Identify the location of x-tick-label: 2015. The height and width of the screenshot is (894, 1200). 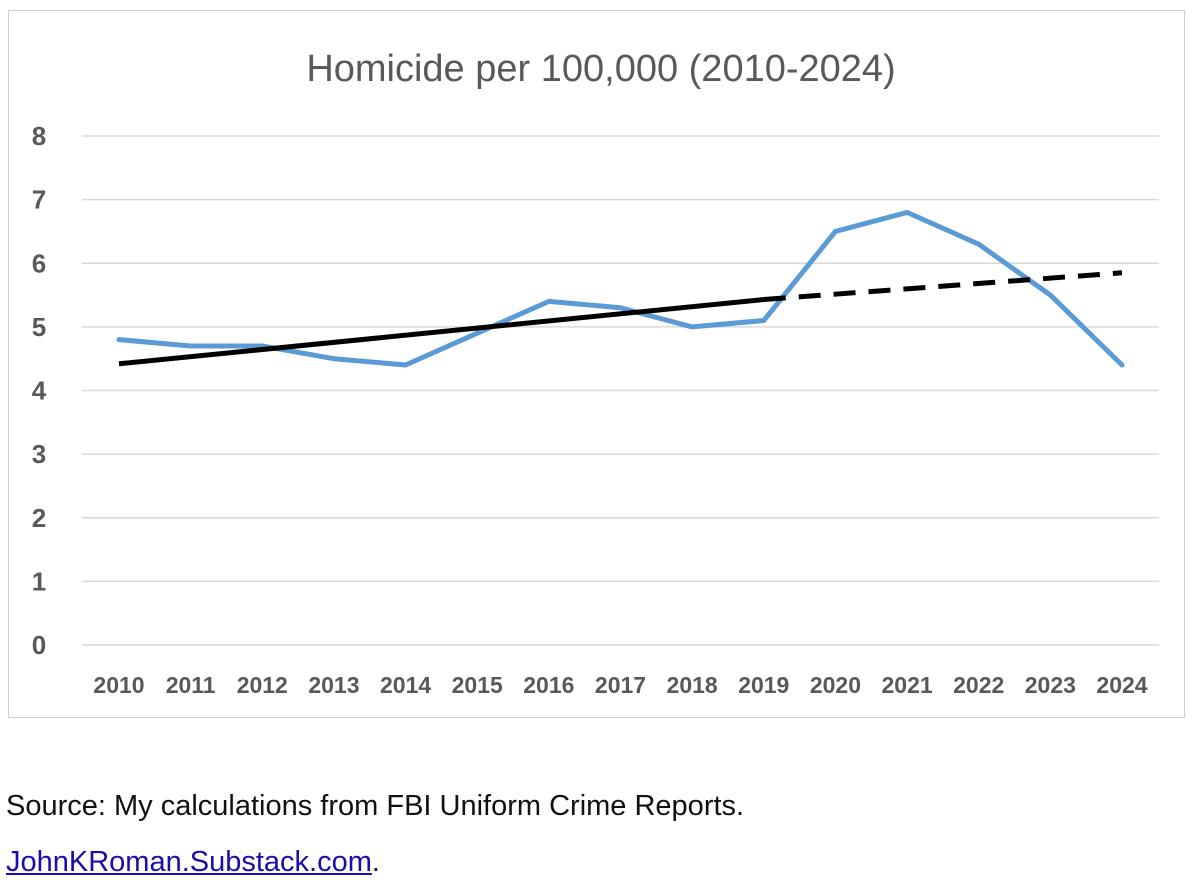
(477, 685).